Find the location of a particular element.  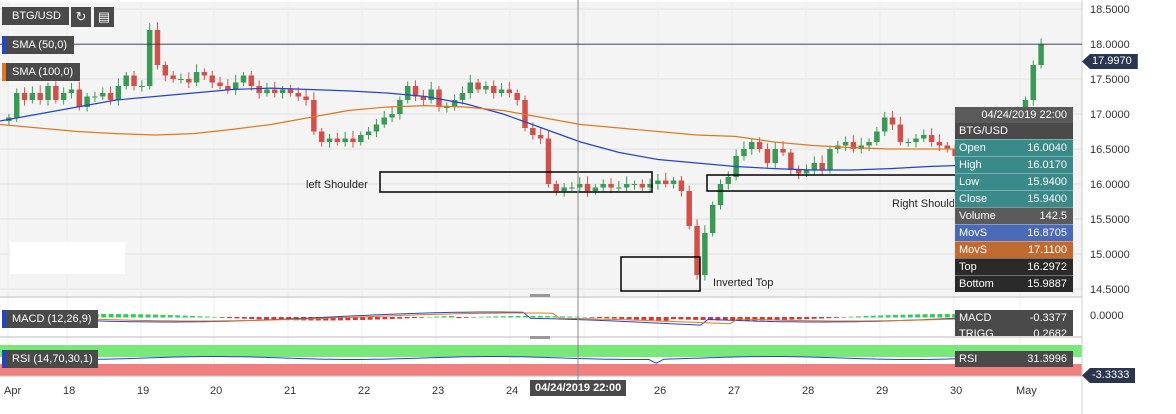

x-tick-label: 27 is located at coordinates (734, 391).